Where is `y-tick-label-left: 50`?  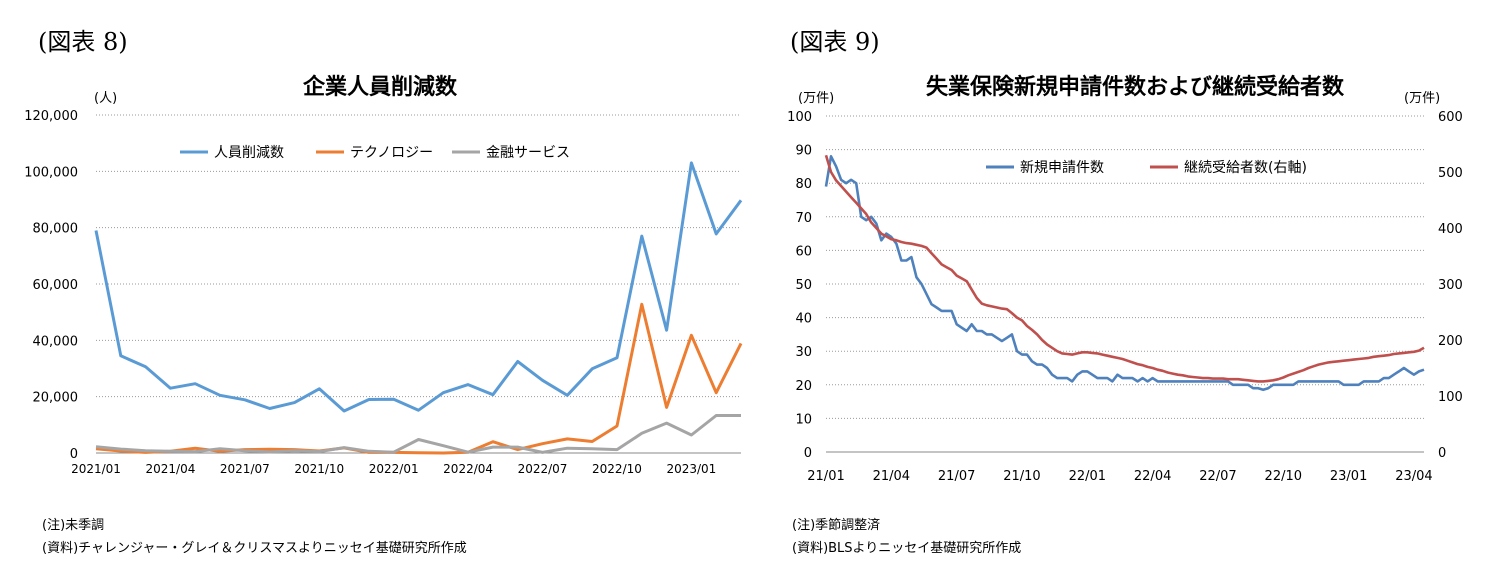
y-tick-label-left: 50 is located at coordinates (803, 285).